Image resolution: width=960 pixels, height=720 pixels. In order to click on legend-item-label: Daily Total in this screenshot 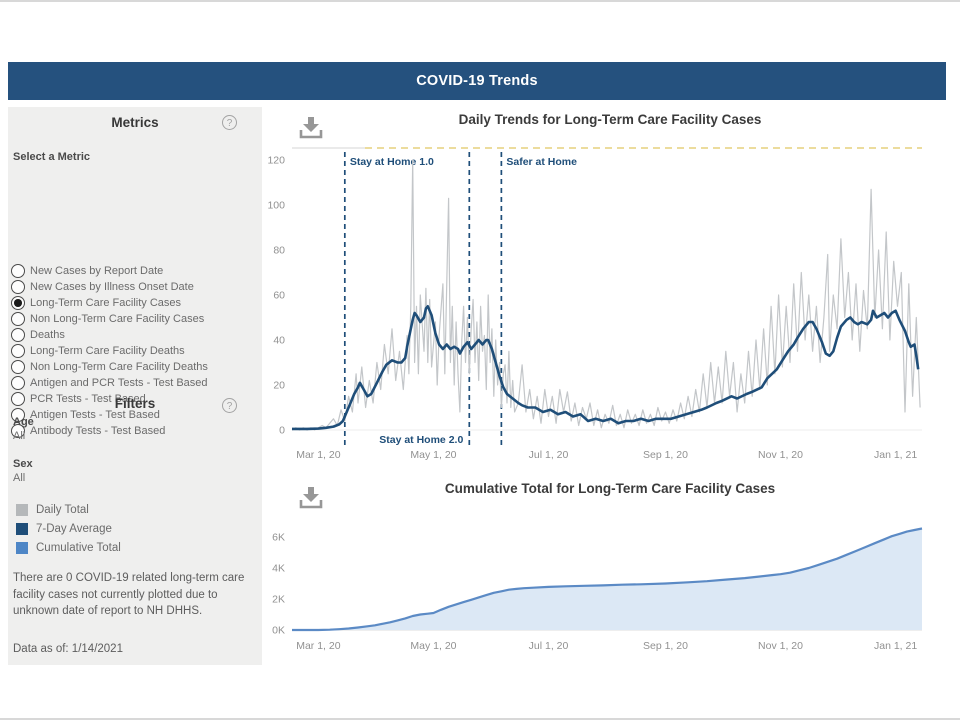, I will do `click(62, 509)`.